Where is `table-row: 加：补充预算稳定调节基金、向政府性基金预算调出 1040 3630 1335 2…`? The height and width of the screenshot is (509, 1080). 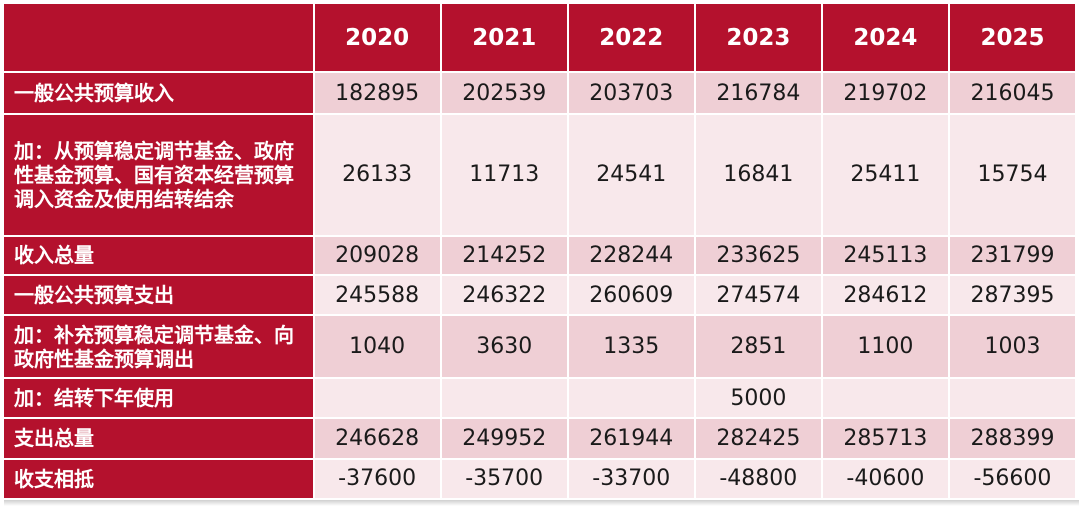 table-row: 加：补充预算稳定调节基金、向政府性基金预算调出 1040 3630 1335 2… is located at coordinates (539, 346).